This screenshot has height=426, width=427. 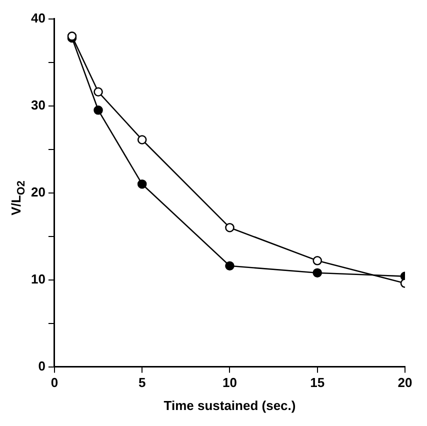 I want to click on y-tick-label: 10, so click(x=38, y=278).